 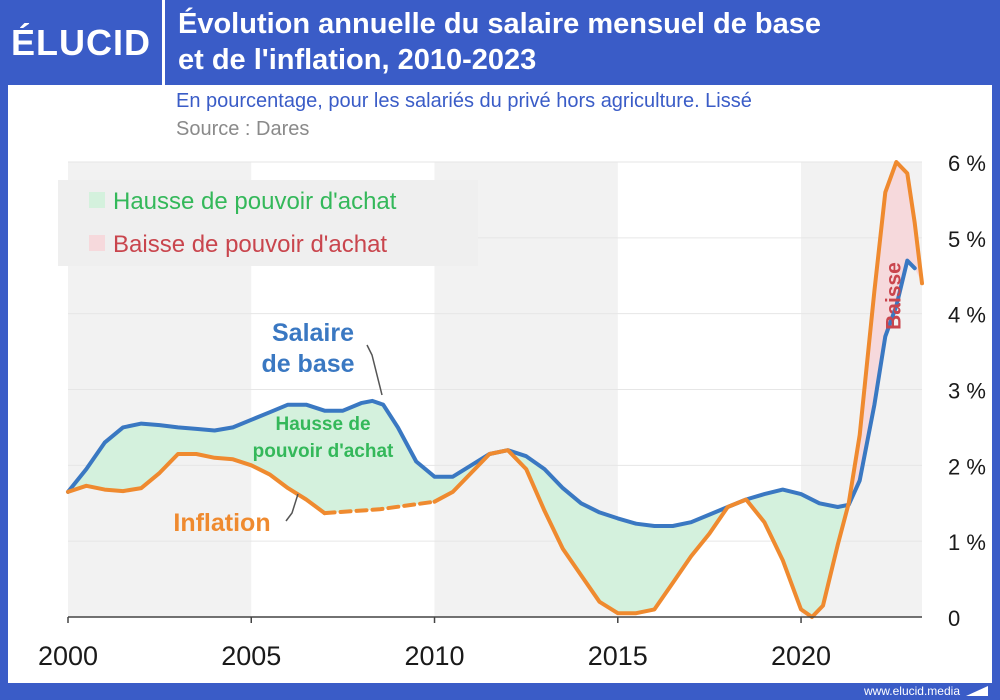 What do you see at coordinates (251, 656) in the screenshot?
I see `x-tick-label: 2005` at bounding box center [251, 656].